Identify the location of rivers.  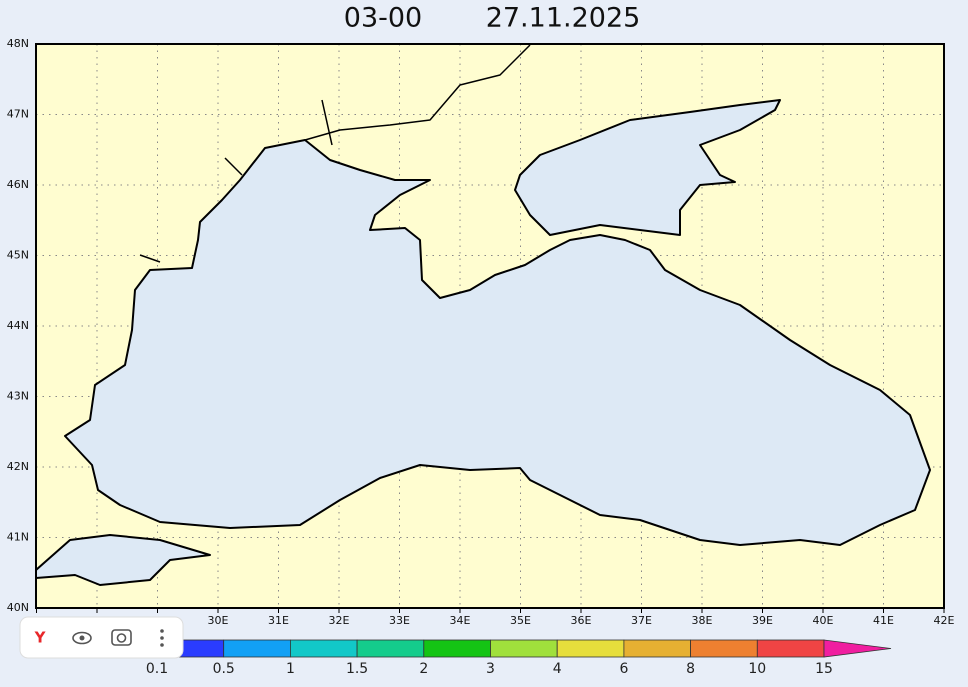
(335, 153).